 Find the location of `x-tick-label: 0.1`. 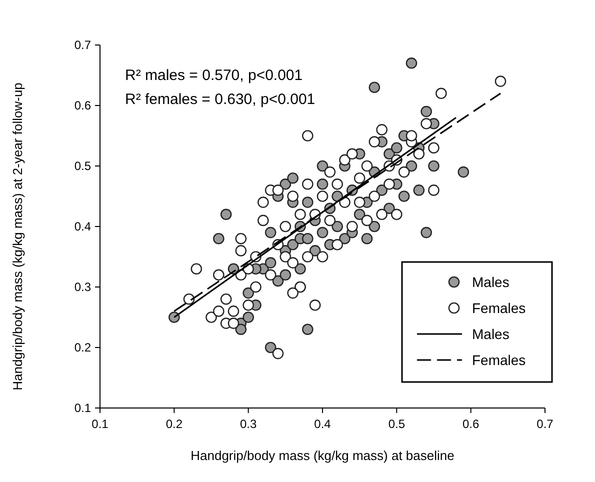

x-tick-label: 0.1 is located at coordinates (100, 424).